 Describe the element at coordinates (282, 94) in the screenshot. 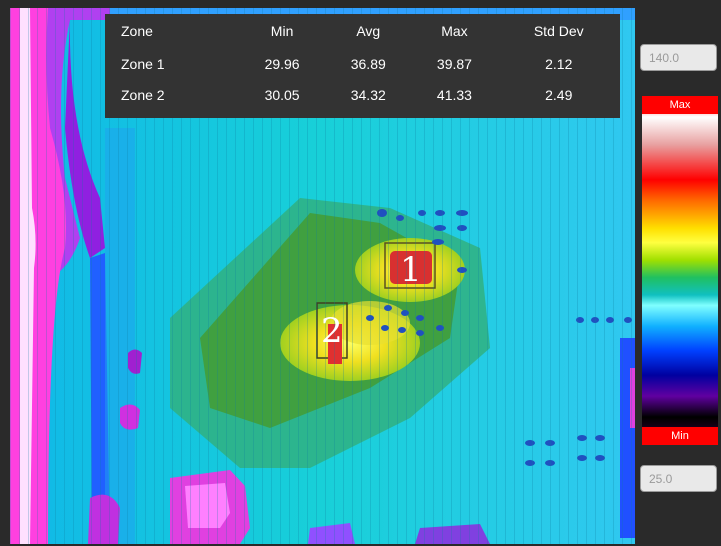

I see `min-cell: 30.05` at that location.